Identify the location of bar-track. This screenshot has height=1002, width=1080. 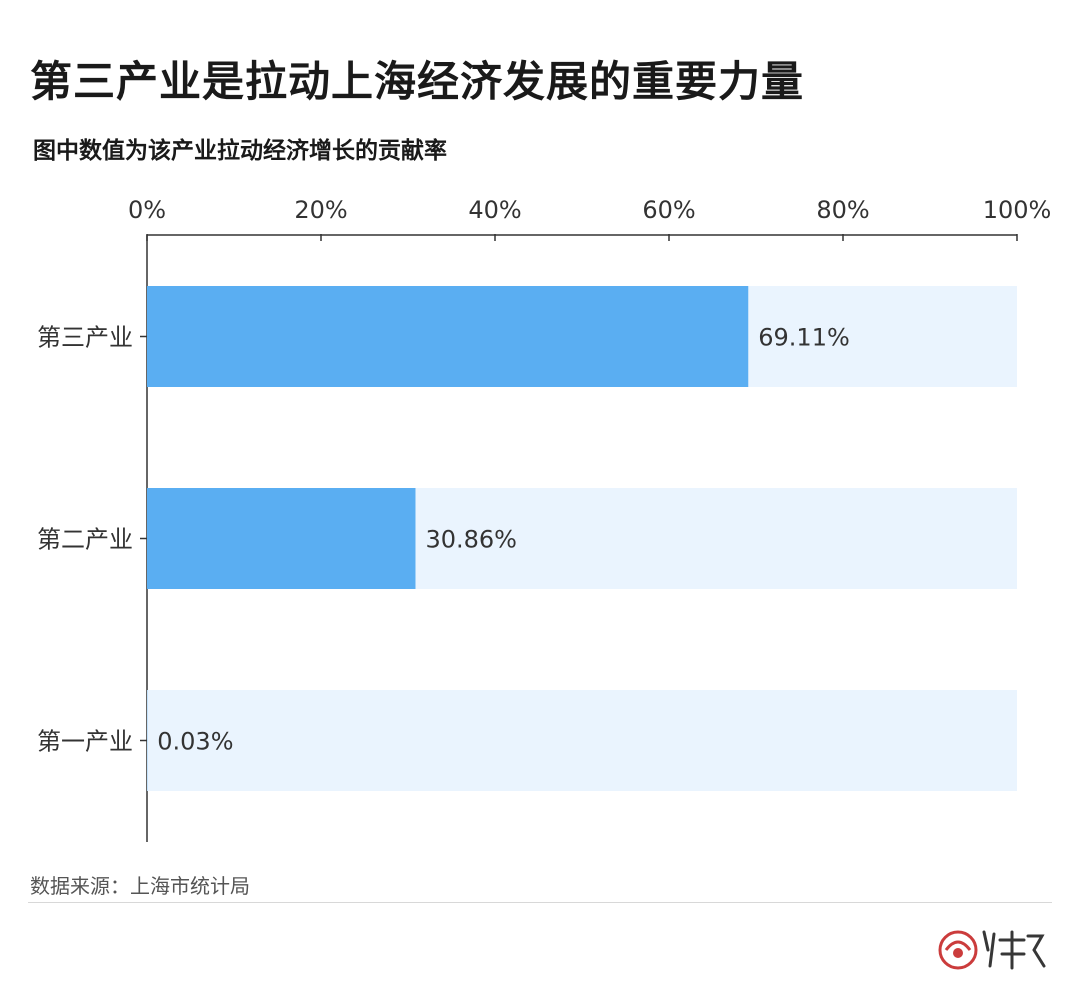
(582, 740).